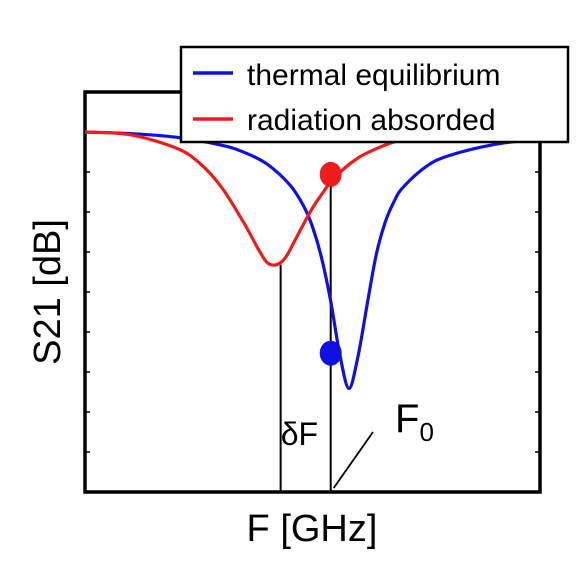 The width and height of the screenshot is (585, 569). Describe the element at coordinates (330, 353) in the screenshot. I see `marker-thermal` at that location.